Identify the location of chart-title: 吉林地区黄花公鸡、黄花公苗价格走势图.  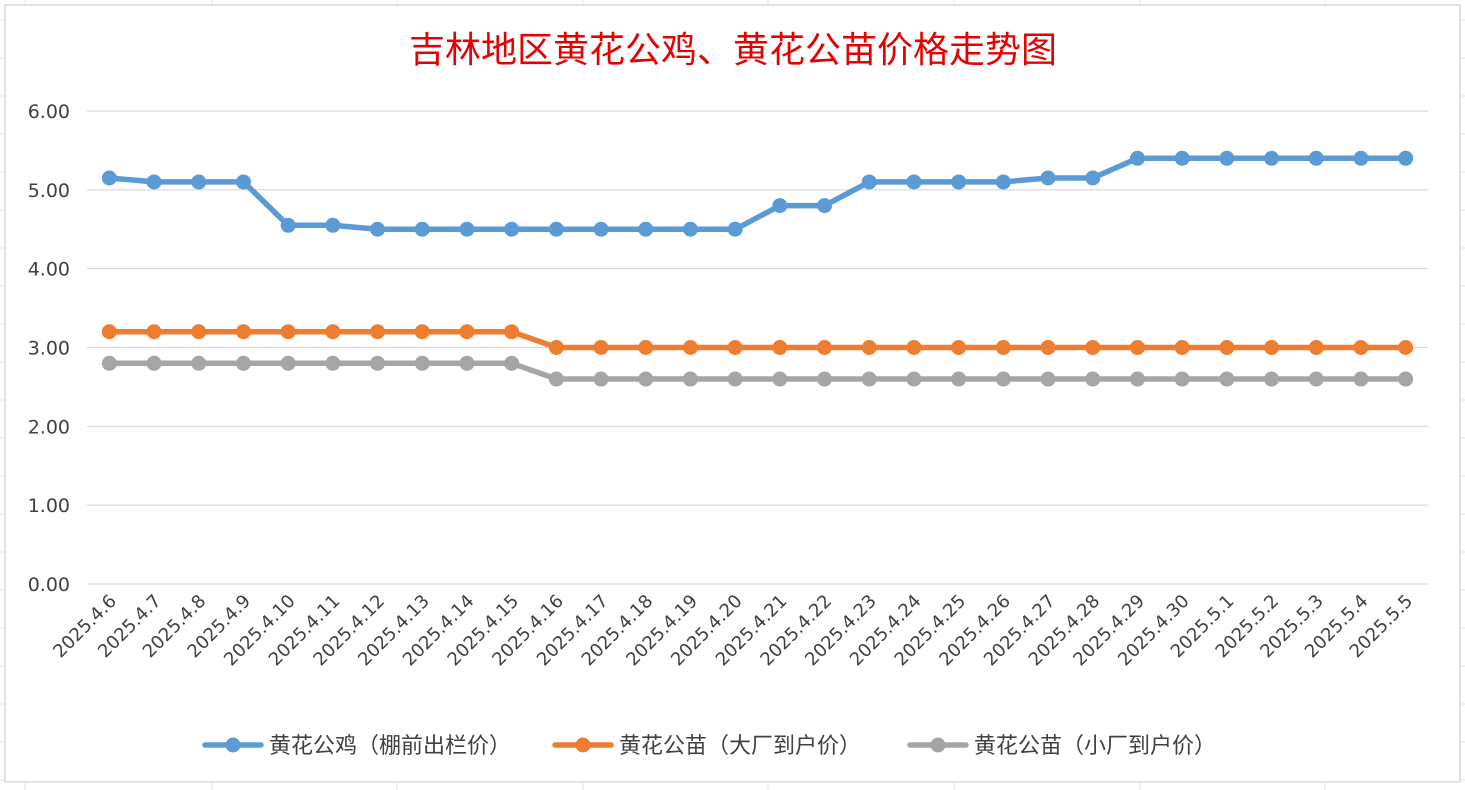
(733, 50).